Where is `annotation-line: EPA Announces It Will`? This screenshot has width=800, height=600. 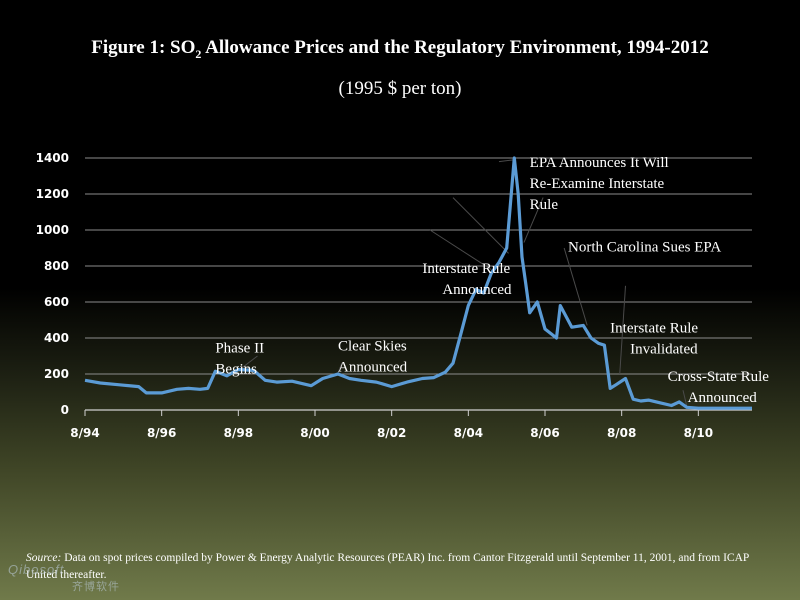
annotation-line: EPA Announces It Will is located at coordinates (599, 163).